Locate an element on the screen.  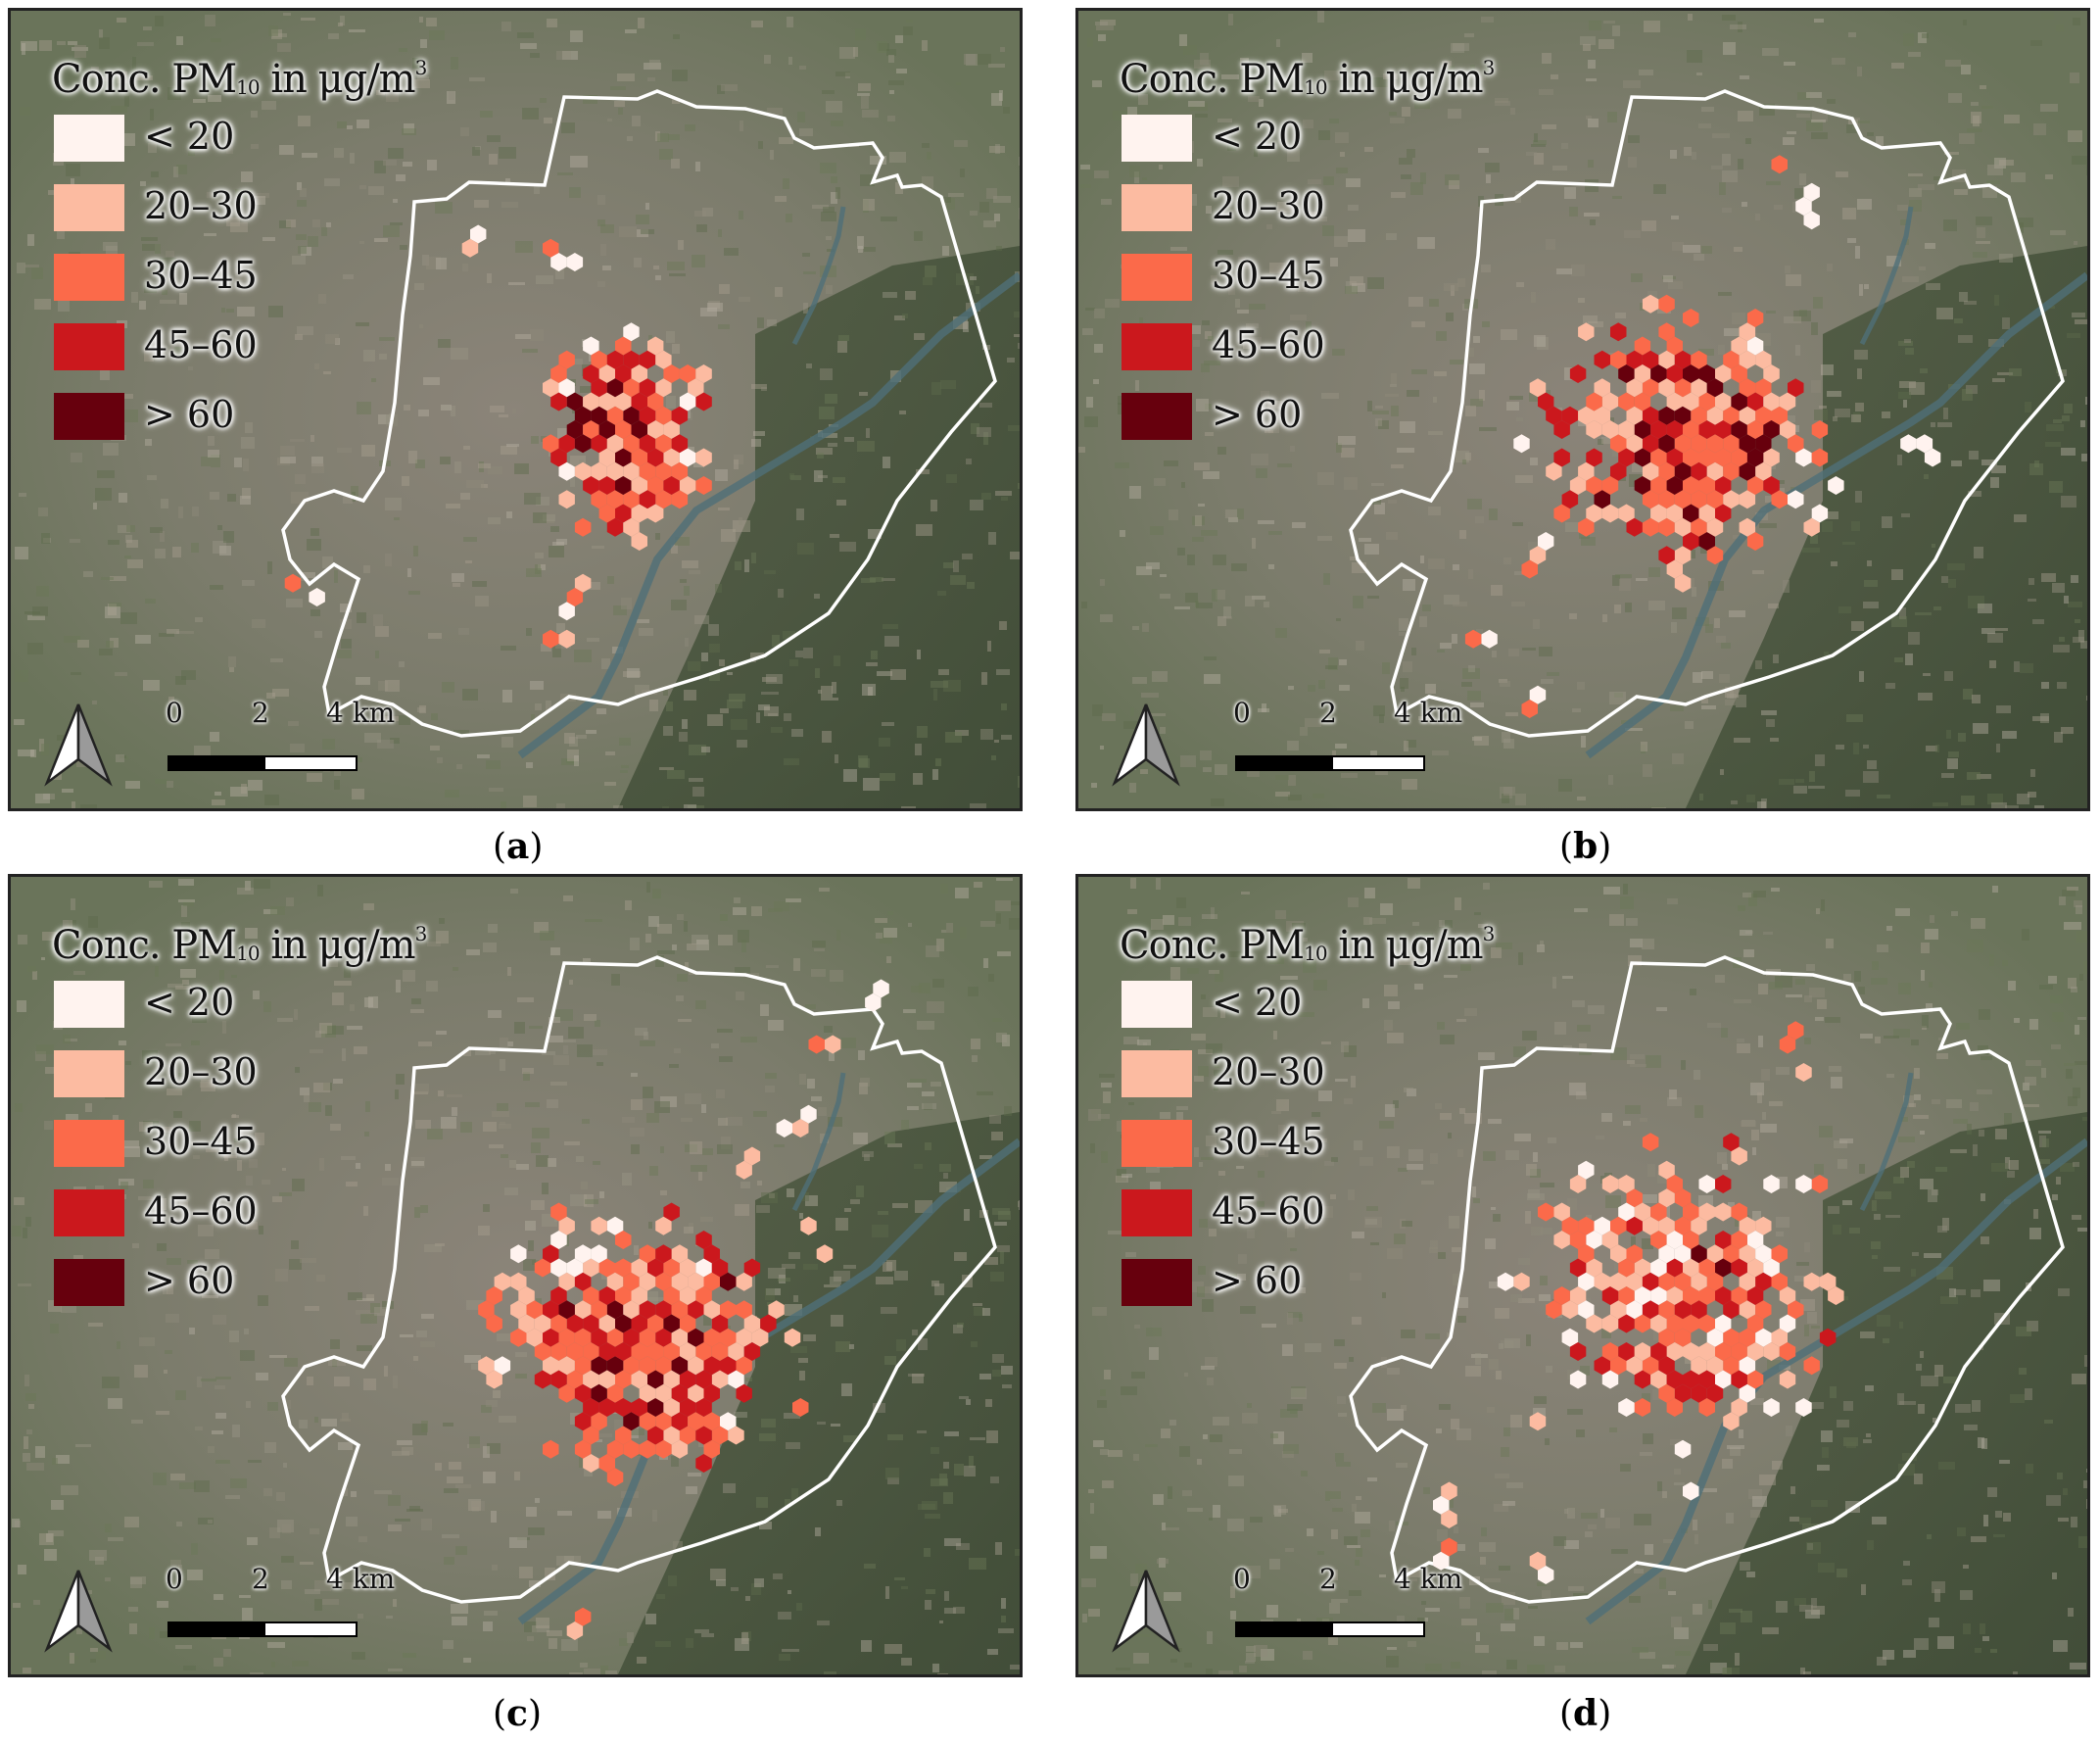
scale-bar-segment is located at coordinates (1378, 763).